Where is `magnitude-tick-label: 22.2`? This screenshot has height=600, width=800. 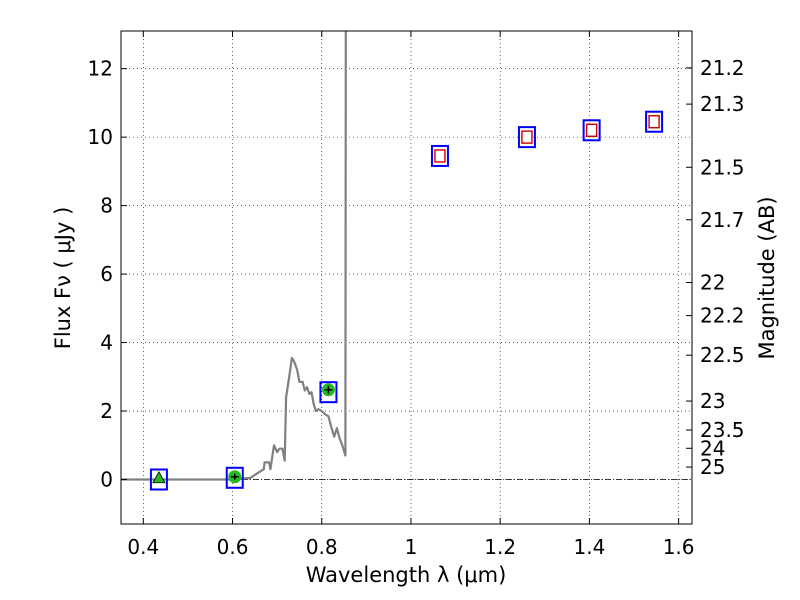
magnitude-tick-label: 22.2 is located at coordinates (722, 316).